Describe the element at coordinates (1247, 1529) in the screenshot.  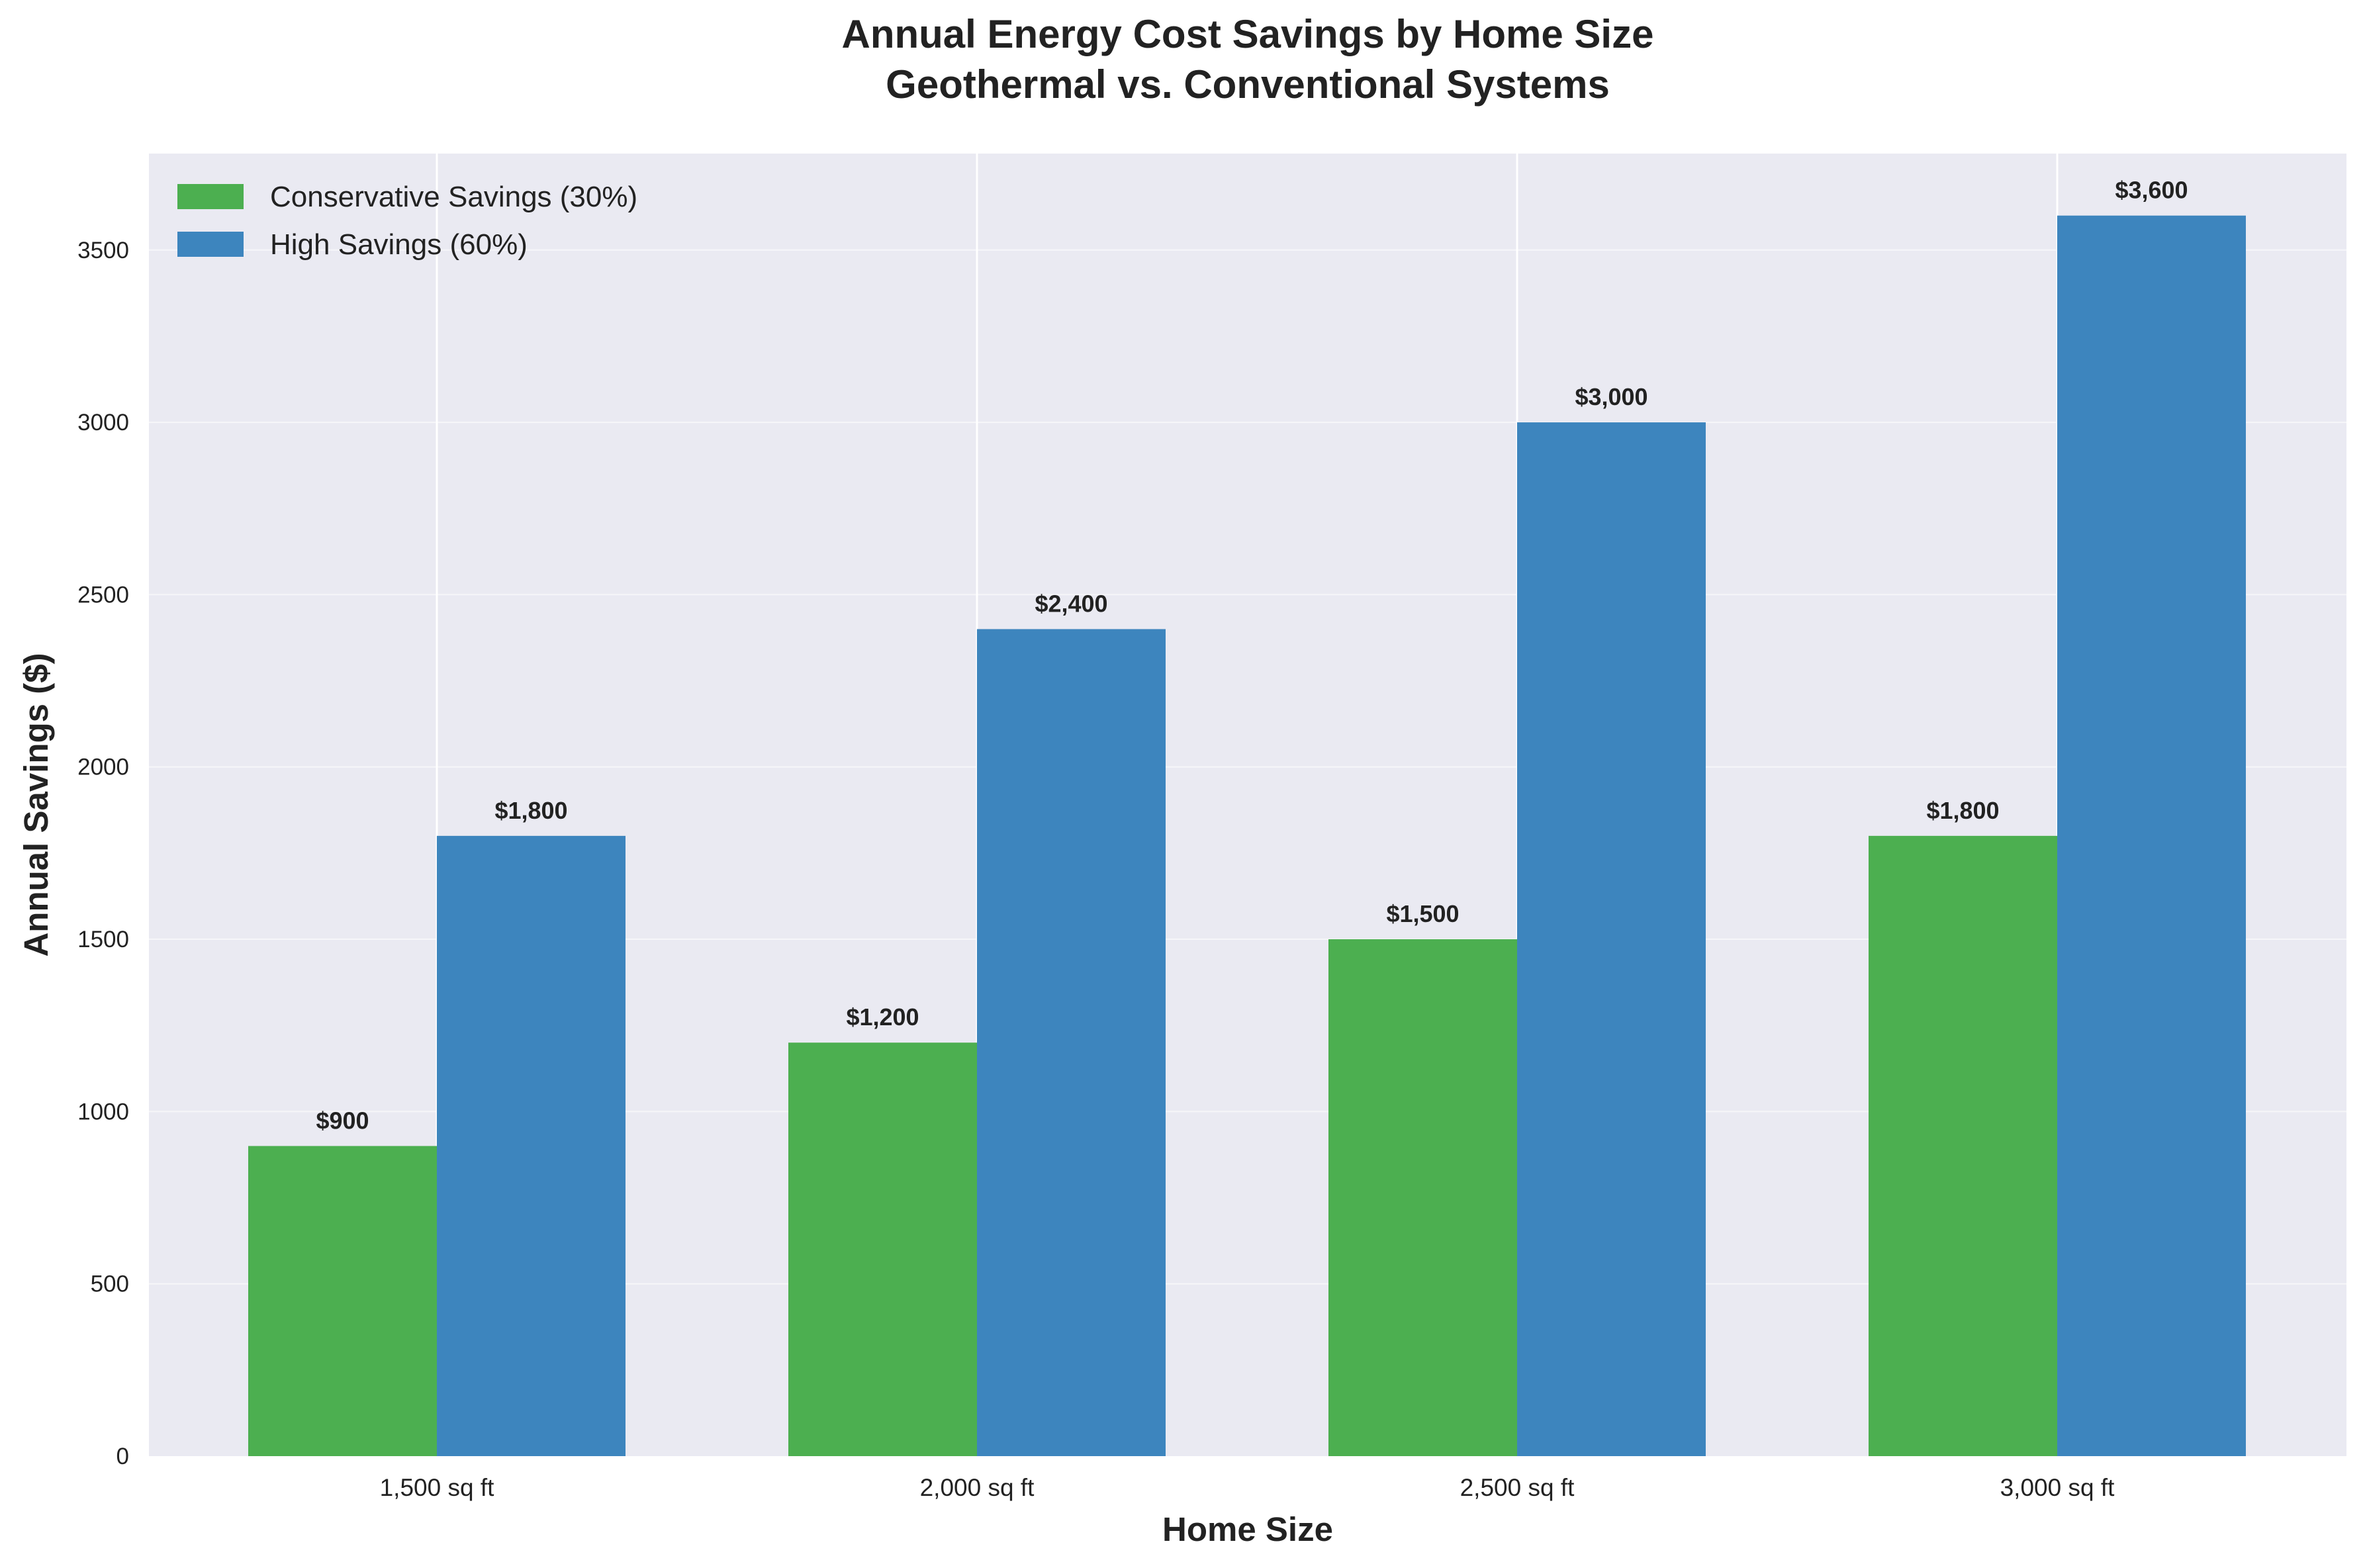
I see `x-axis-label: Home Size` at that location.